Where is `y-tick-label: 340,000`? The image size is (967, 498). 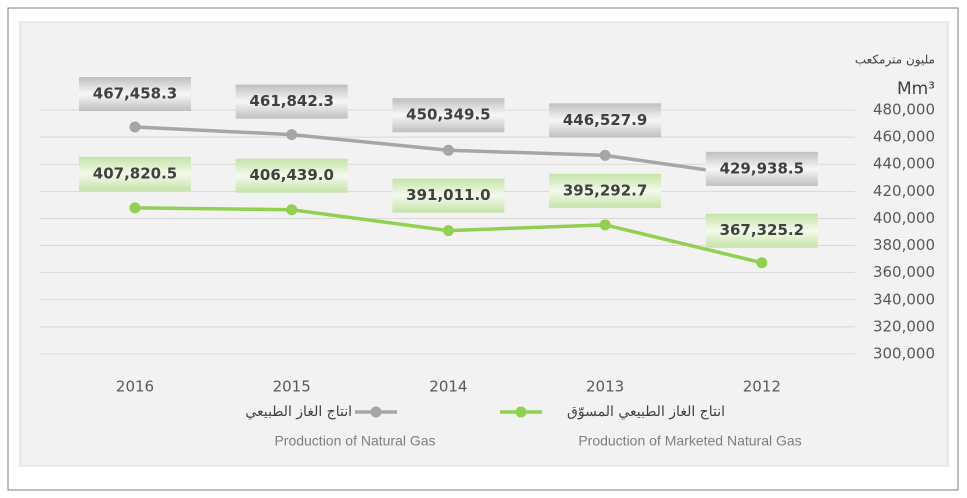 y-tick-label: 340,000 is located at coordinates (904, 299).